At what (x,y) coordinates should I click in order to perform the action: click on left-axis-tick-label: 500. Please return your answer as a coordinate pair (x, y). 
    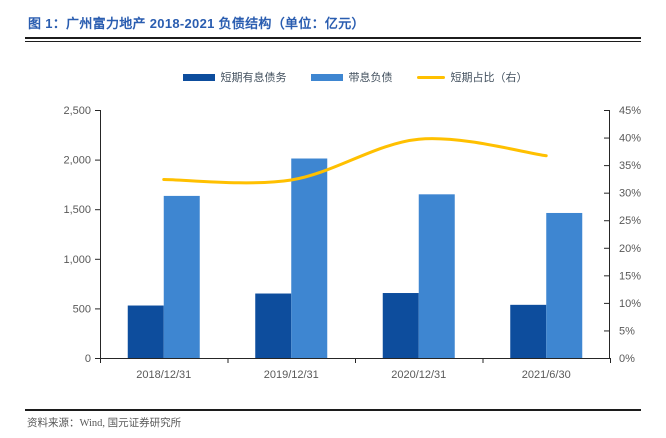
    Looking at the image, I should click on (82, 309).